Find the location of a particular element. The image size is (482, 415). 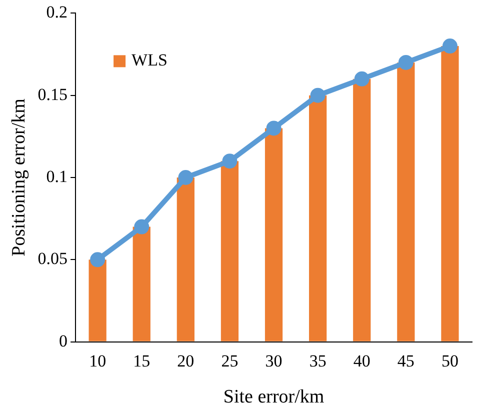

x-tick-label: 35 is located at coordinates (317, 360).